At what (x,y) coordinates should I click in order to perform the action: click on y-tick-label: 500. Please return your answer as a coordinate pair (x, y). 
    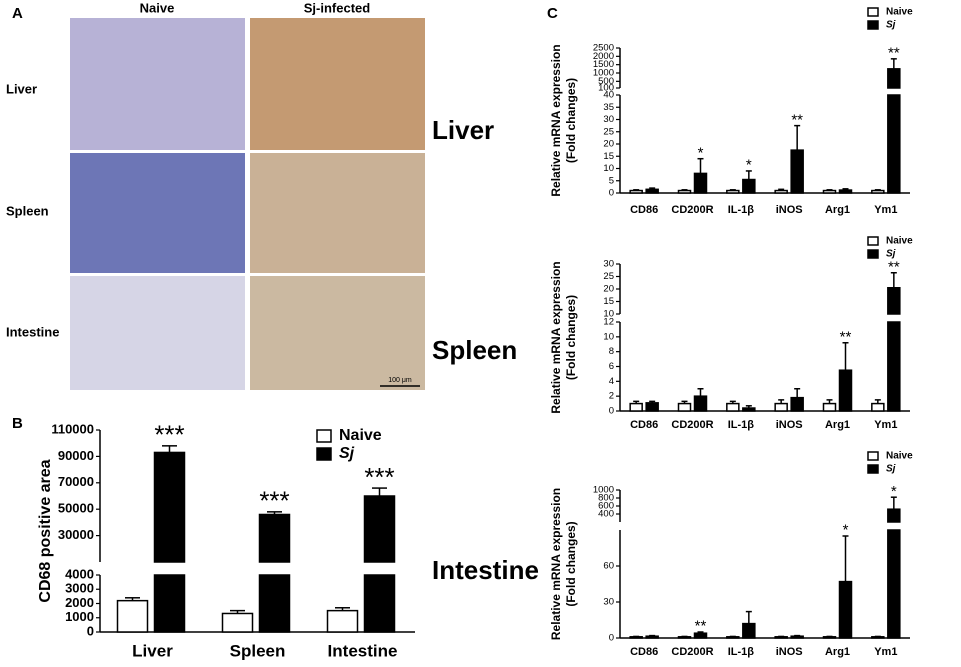
    Looking at the image, I should click on (606, 81).